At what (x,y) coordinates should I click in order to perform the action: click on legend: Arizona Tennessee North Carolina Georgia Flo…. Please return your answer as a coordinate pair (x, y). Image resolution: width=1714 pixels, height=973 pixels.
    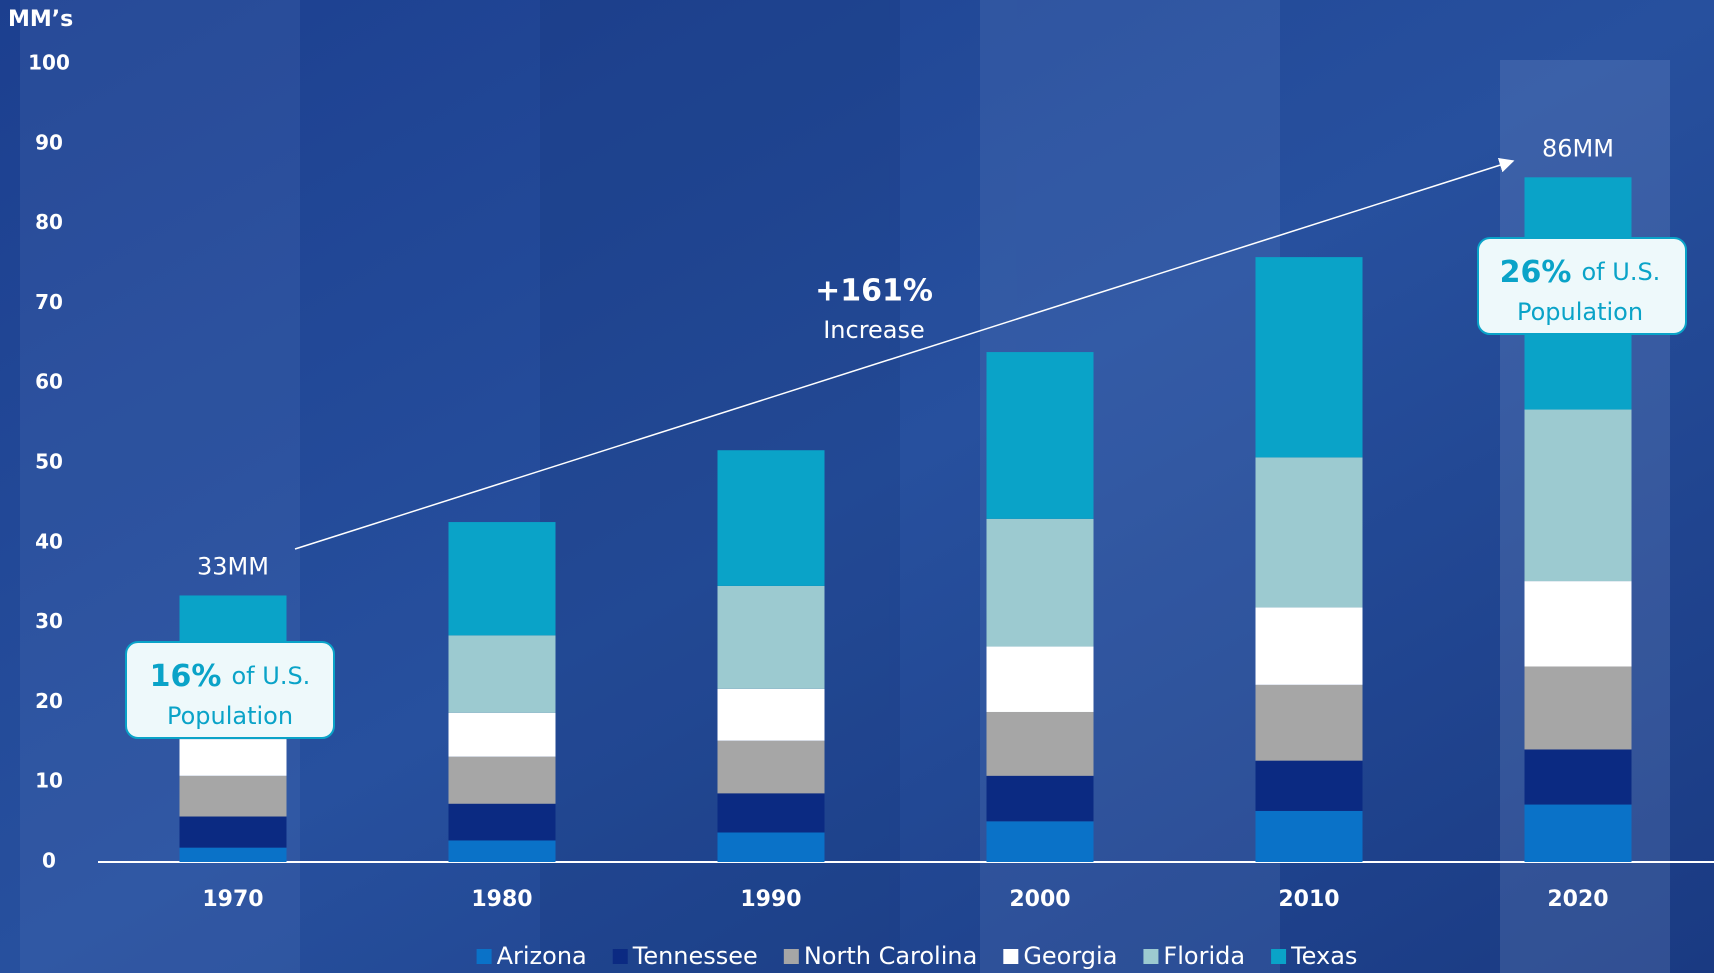
    Looking at the image, I should click on (916, 956).